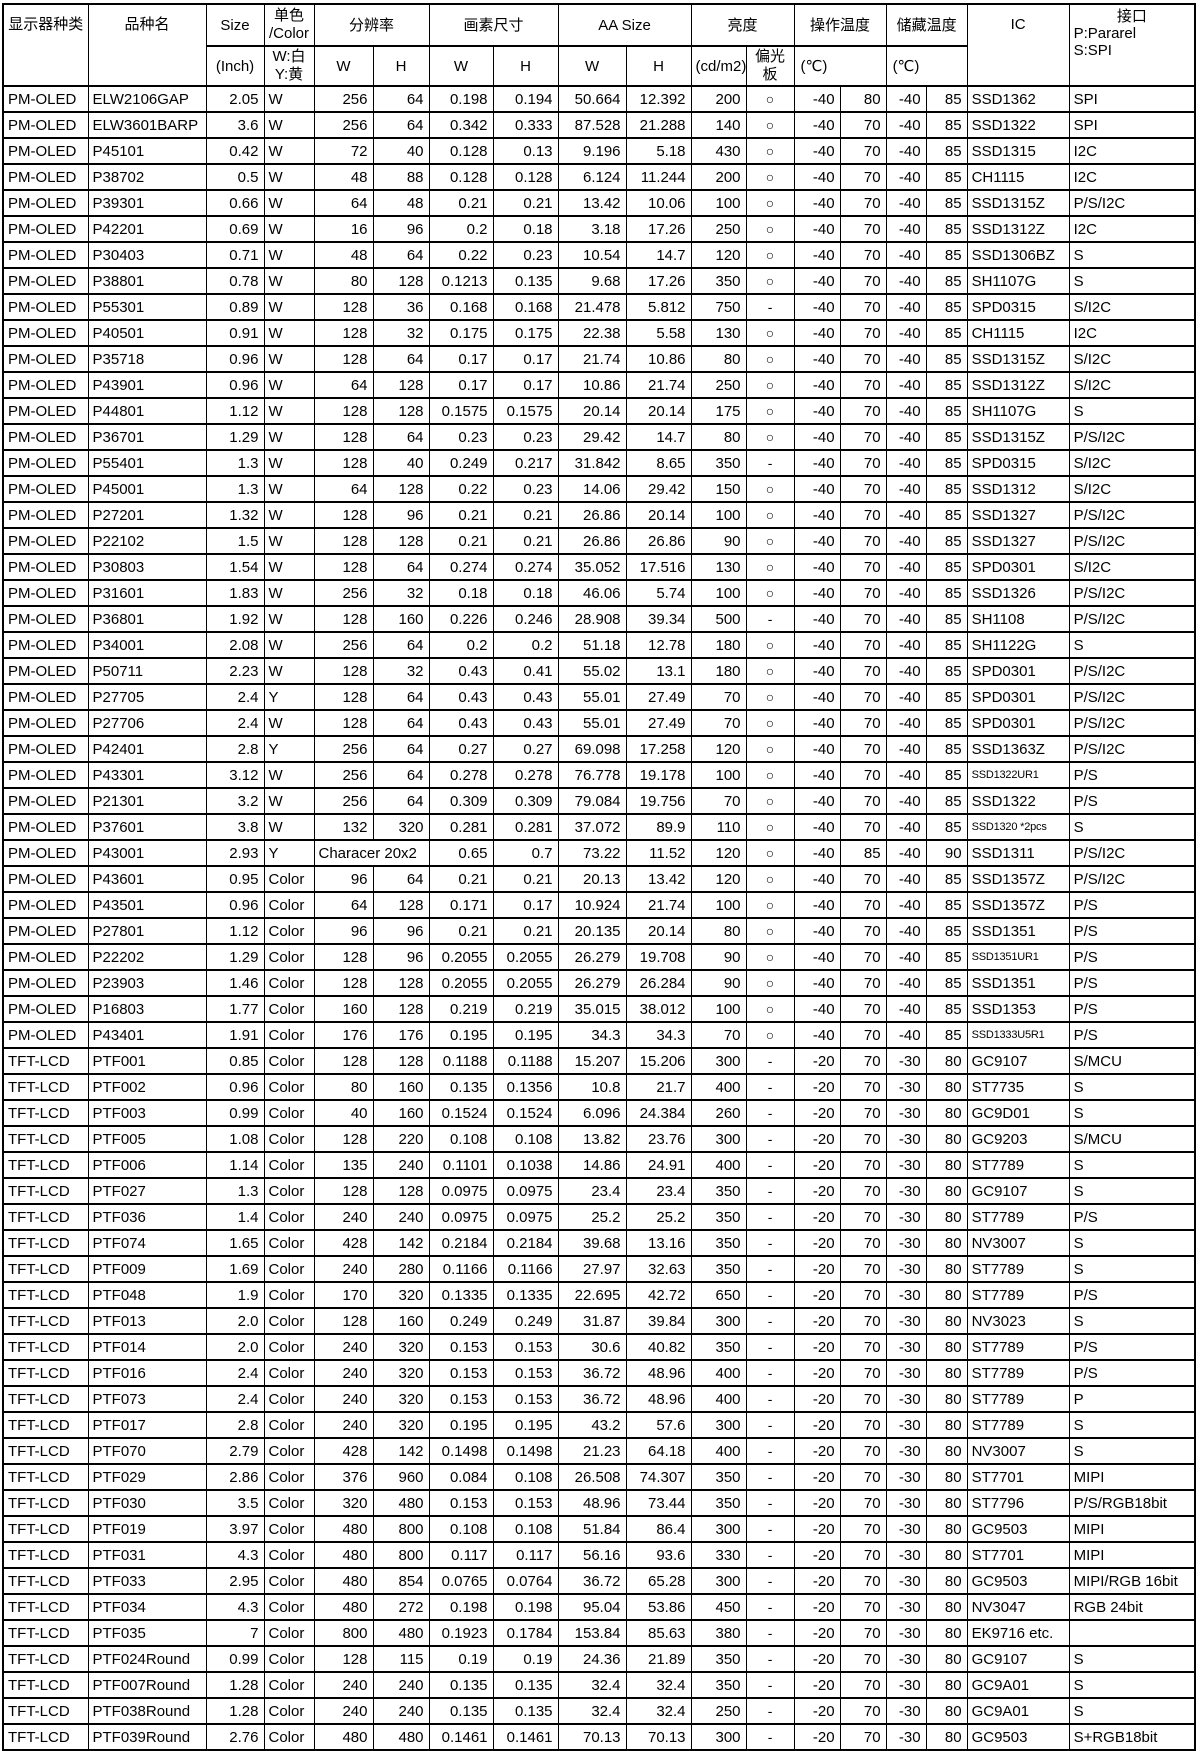 Image resolution: width=1200 pixels, height=1751 pixels. What do you see at coordinates (147, 463) in the screenshot?
I see `cell-product-name: P55401` at bounding box center [147, 463].